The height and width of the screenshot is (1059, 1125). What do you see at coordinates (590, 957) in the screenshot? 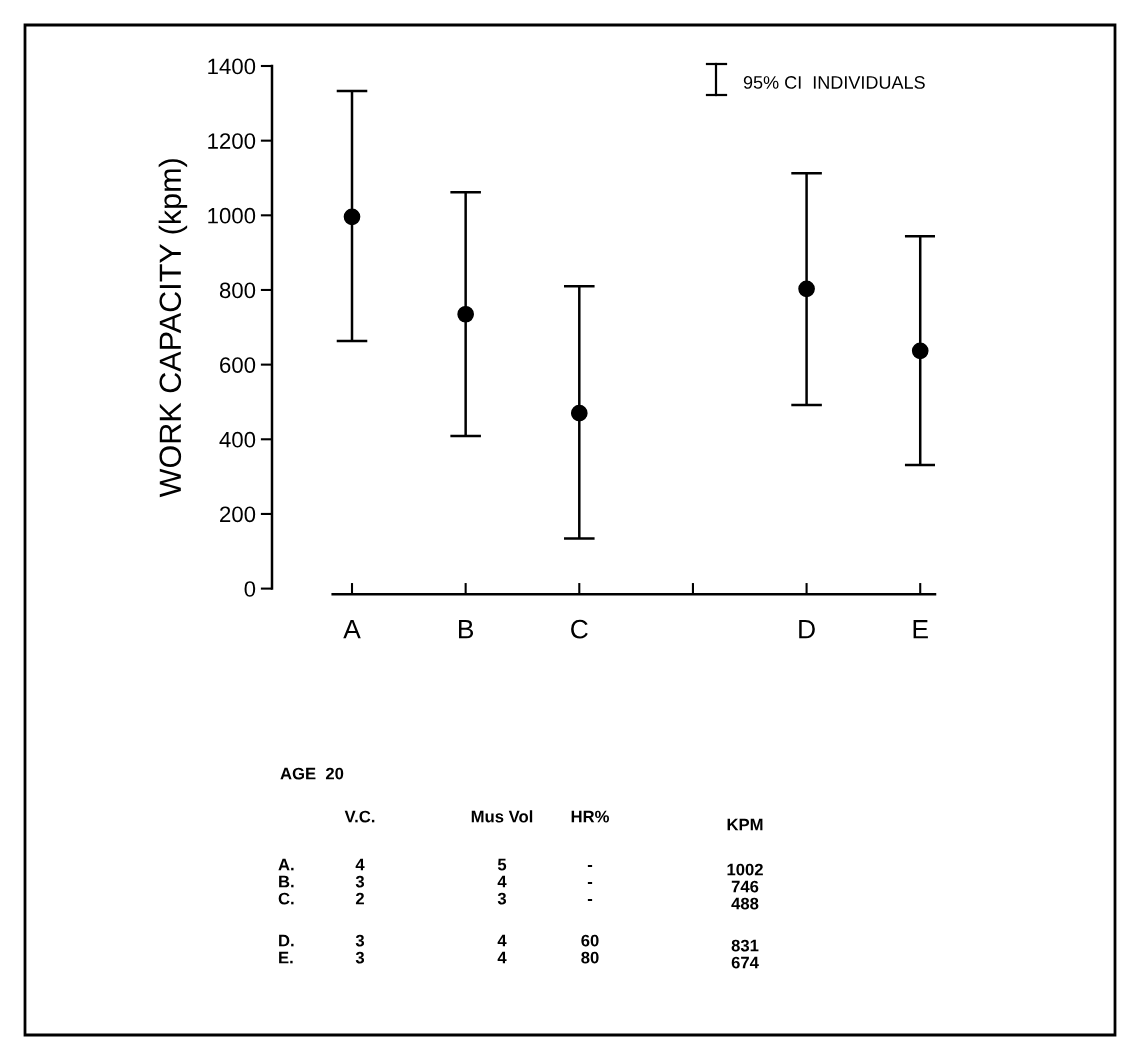
I see `text: 80` at bounding box center [590, 957].